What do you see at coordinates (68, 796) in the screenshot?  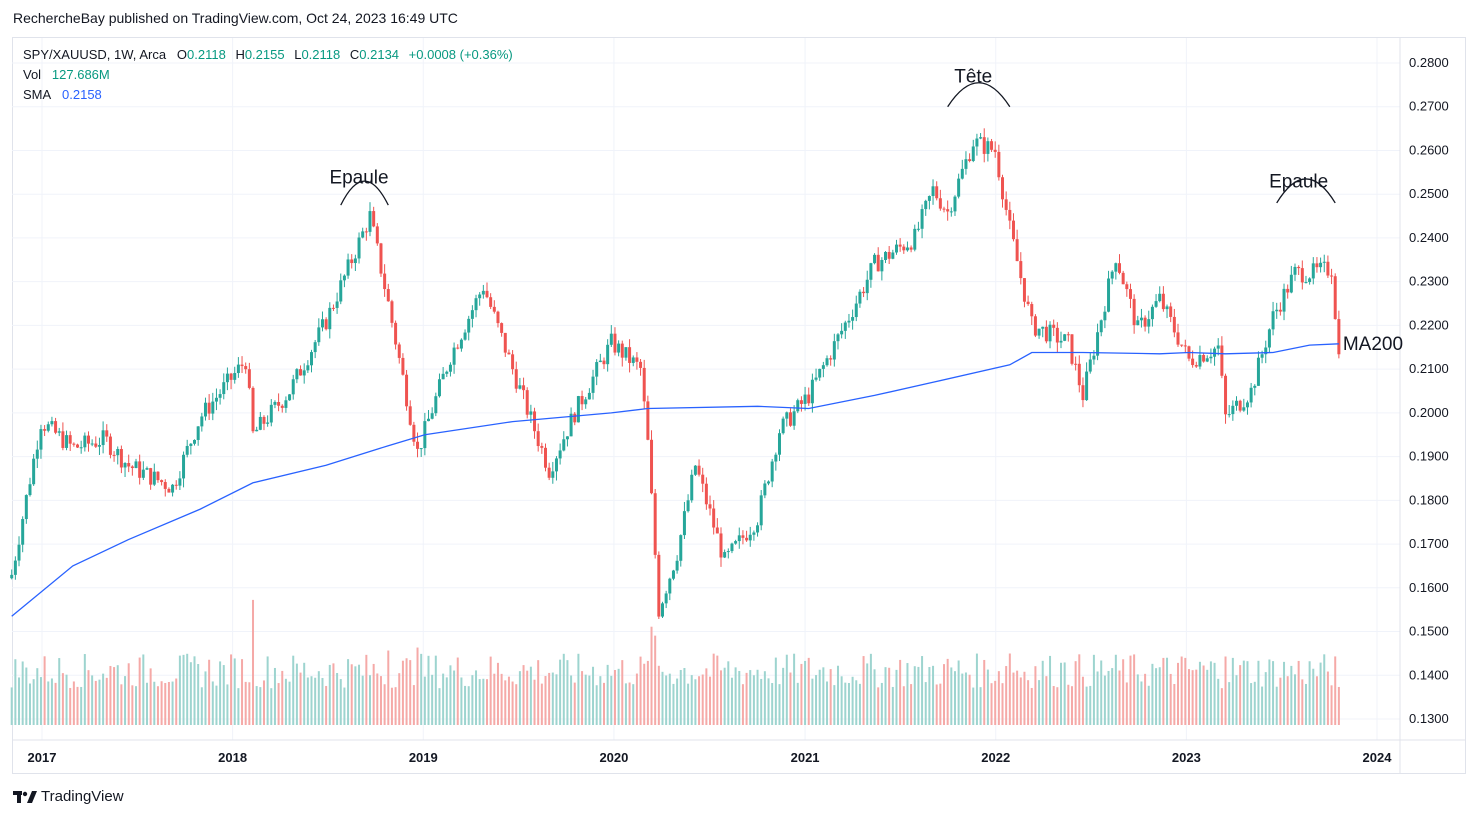 I see `tradingview-logo: TradingView` at bounding box center [68, 796].